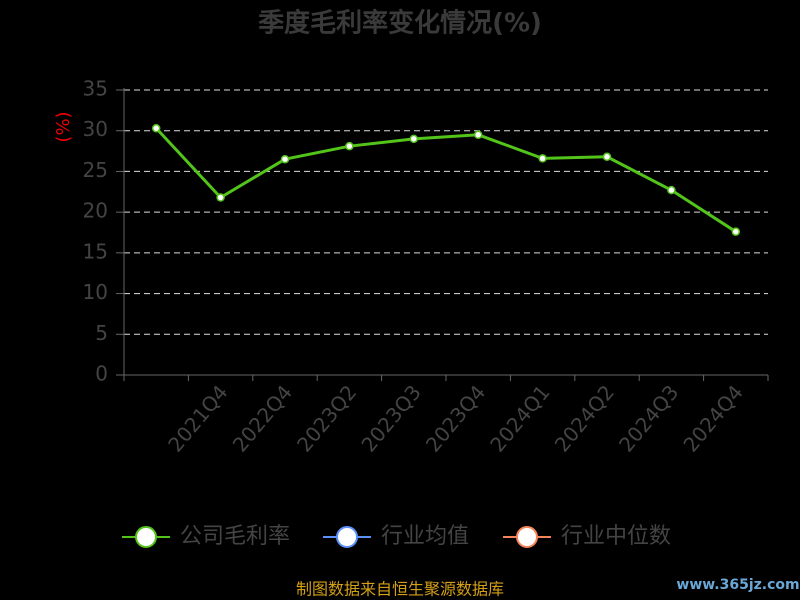 The height and width of the screenshot is (600, 800). Describe the element at coordinates (95, 211) in the screenshot. I see `y-tick-label: 20` at that location.